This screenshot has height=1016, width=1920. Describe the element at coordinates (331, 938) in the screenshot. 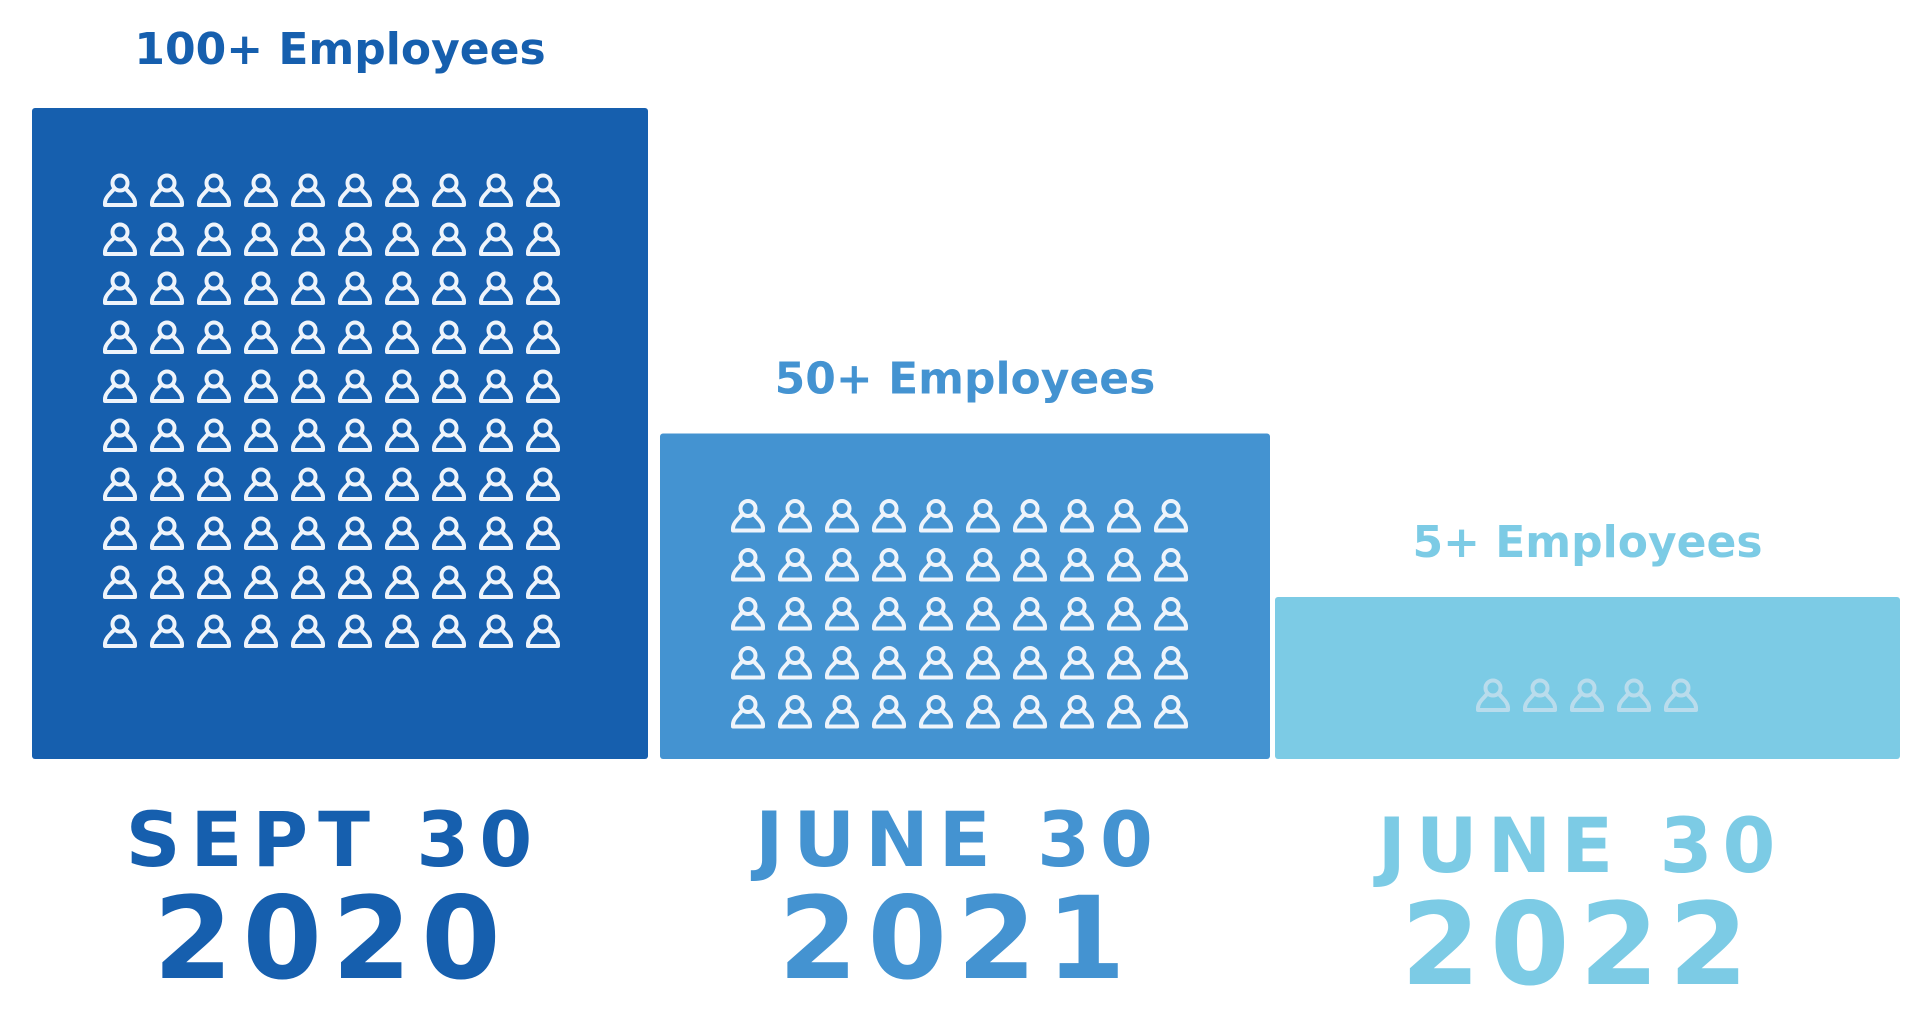

I see `tick-label-year-2020: 2020` at that location.